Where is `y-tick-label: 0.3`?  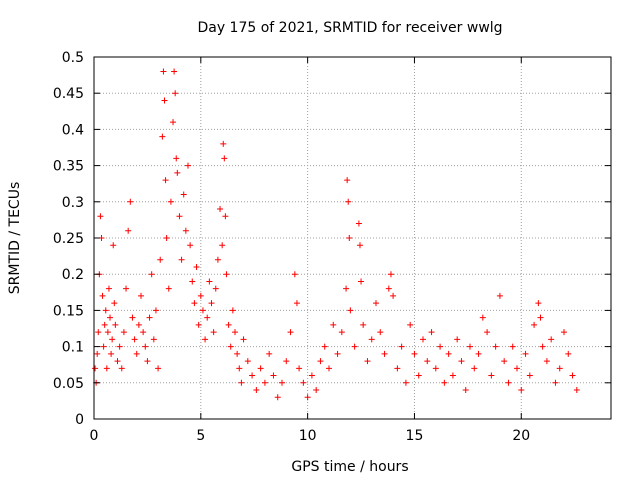 y-tick-label: 0.3 is located at coordinates (73, 203).